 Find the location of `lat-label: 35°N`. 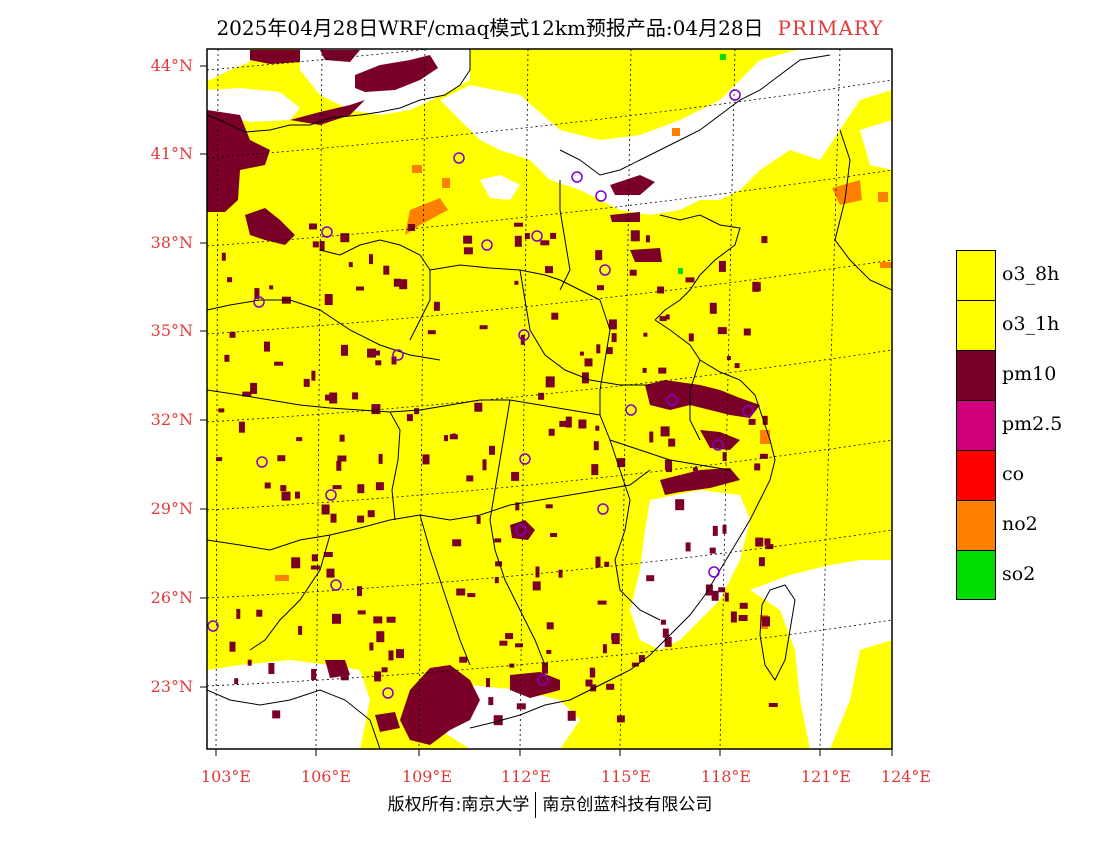

lat-label: 35°N is located at coordinates (172, 330).